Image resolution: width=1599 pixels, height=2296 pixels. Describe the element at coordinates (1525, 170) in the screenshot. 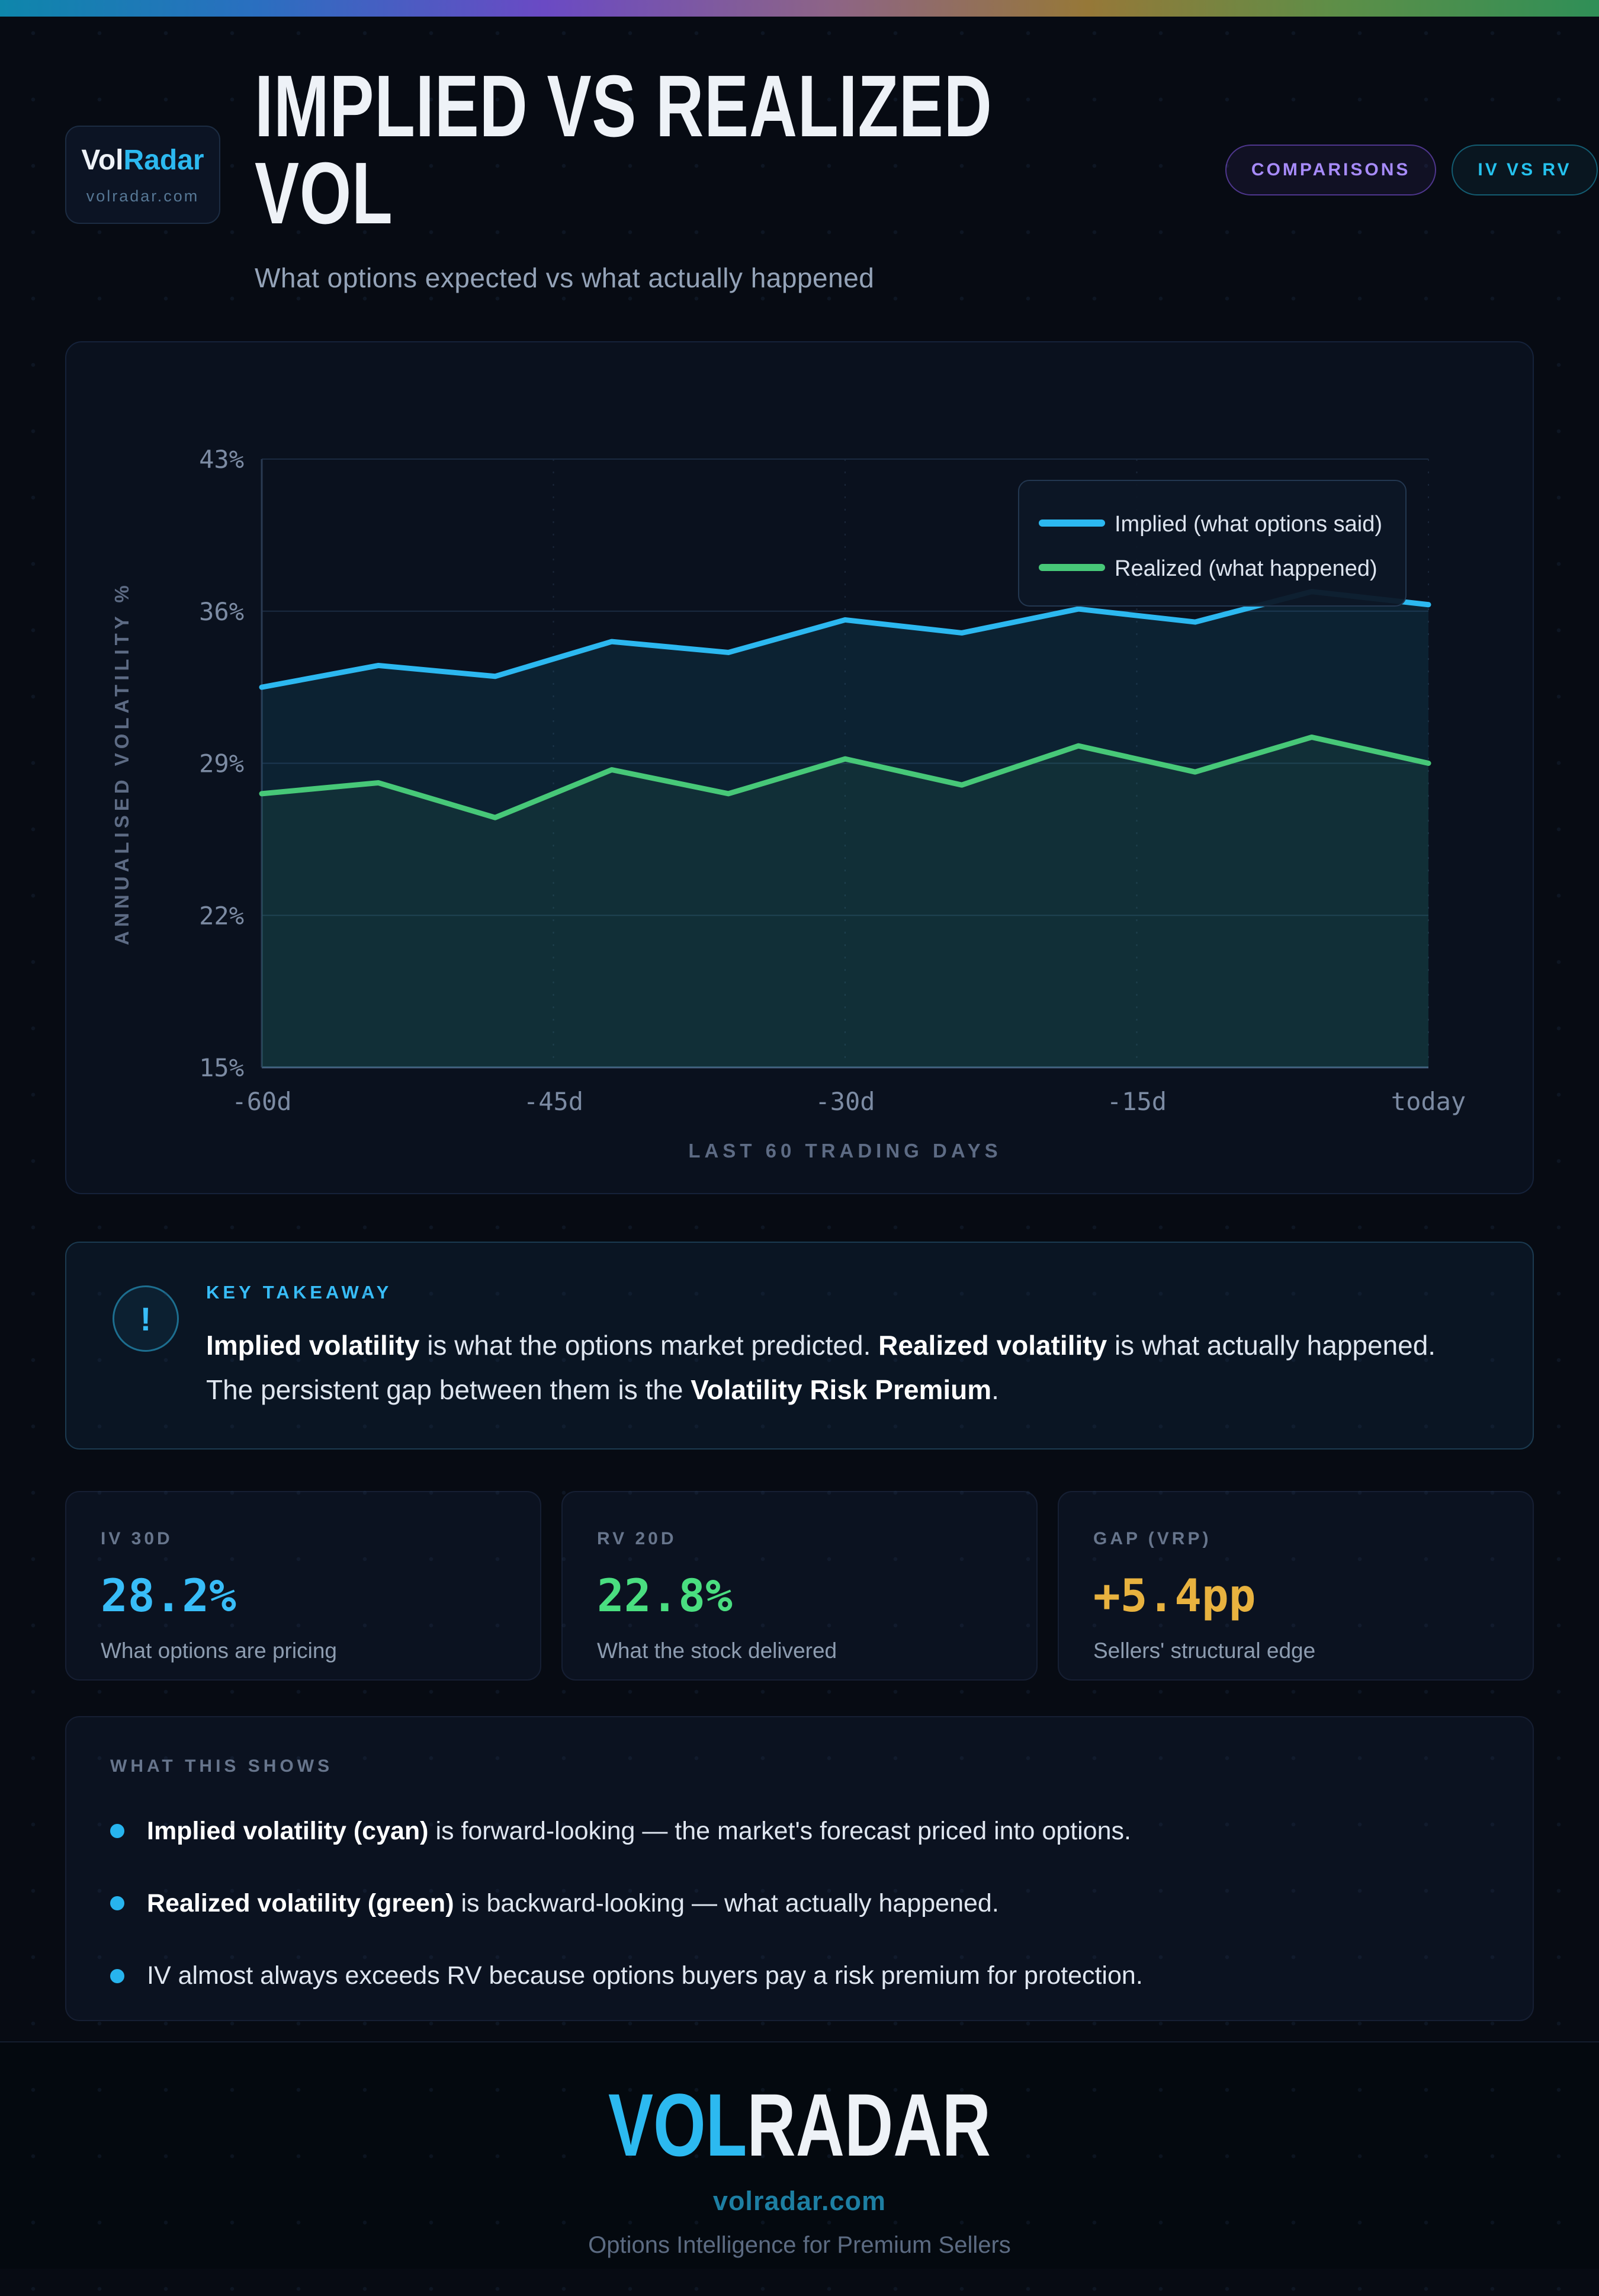

I see `badge-iv-vs-rv: IV VS RV` at that location.